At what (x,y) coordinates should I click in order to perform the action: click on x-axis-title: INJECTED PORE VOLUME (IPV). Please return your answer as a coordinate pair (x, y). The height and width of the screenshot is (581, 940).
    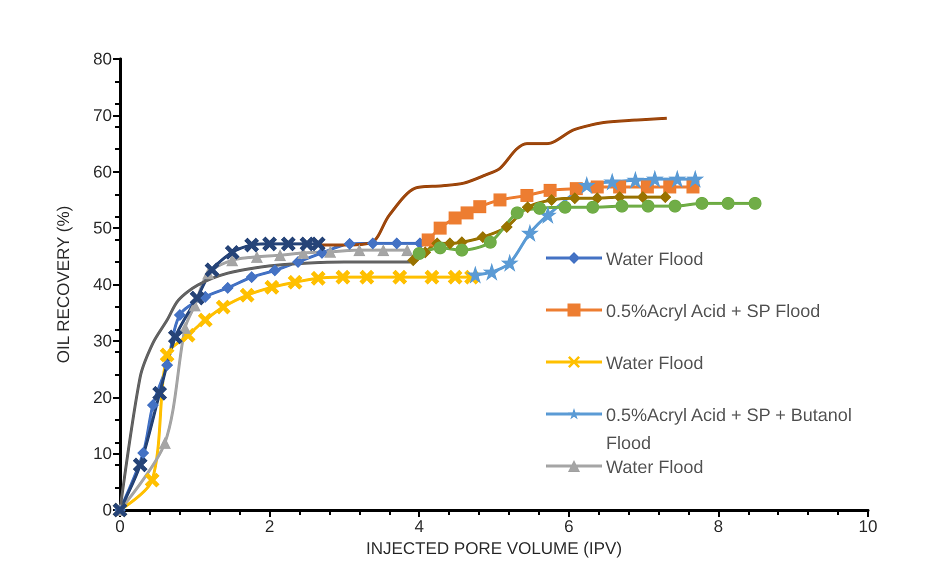
    Looking at the image, I should click on (494, 548).